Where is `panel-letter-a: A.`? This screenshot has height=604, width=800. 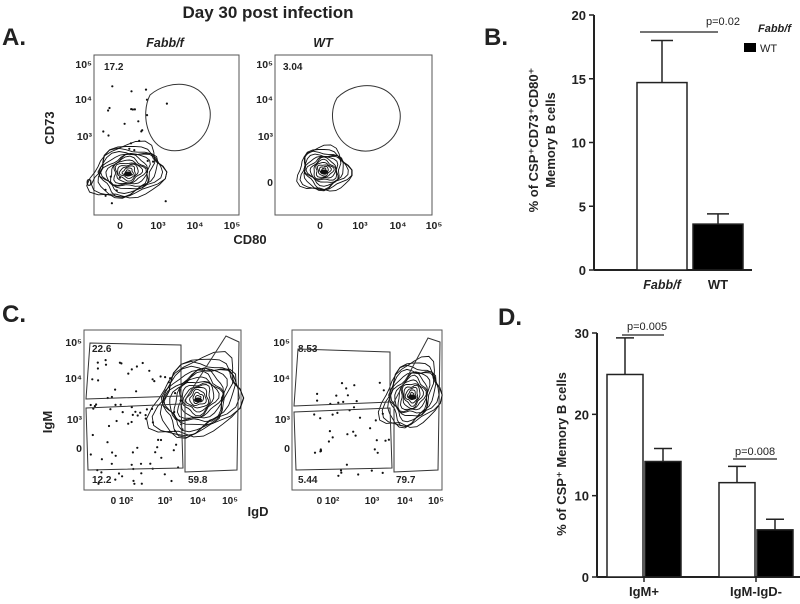 panel-letter-a: A. is located at coordinates (14, 37).